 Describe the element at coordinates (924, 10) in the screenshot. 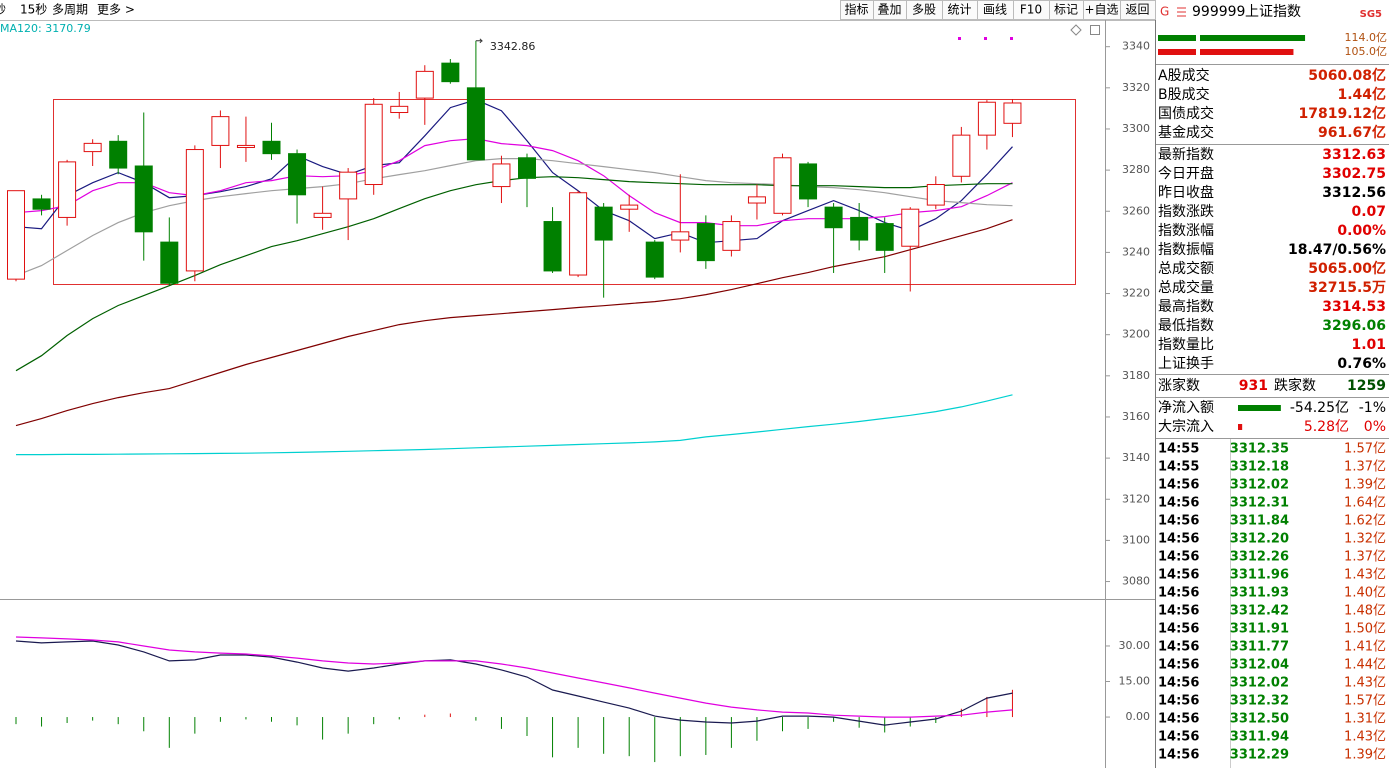

I see `toolbar-button-label: 多股` at that location.